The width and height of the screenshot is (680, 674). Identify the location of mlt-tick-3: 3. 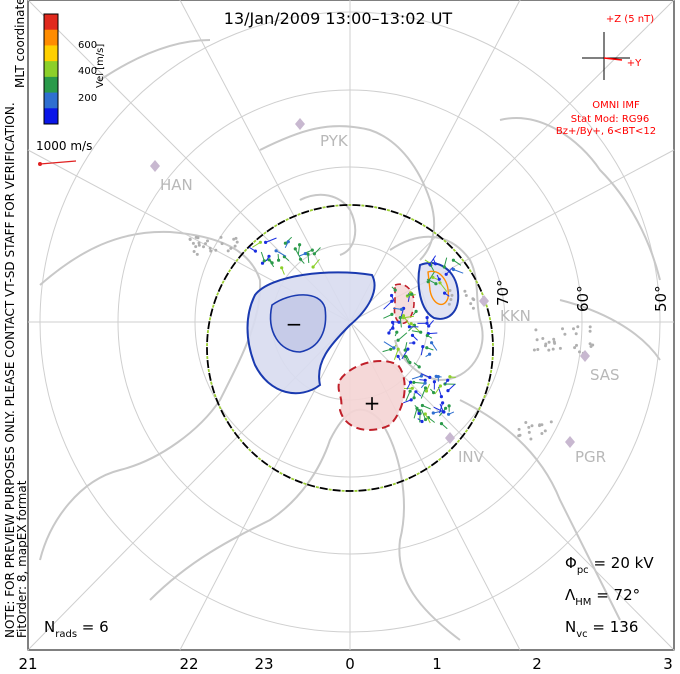
(668, 664).